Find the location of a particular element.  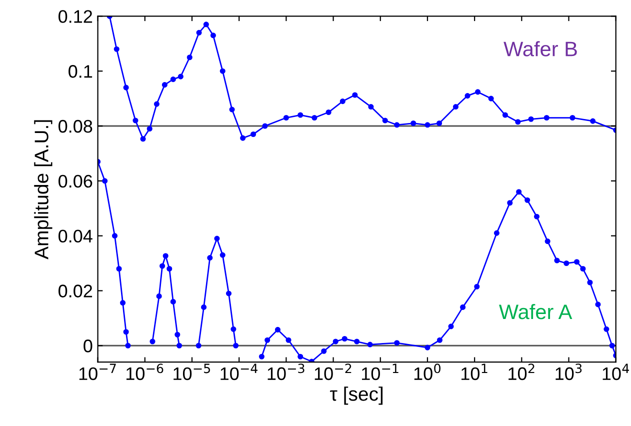

x-tick-label: 10$^{−4}$ is located at coordinates (239, 372).